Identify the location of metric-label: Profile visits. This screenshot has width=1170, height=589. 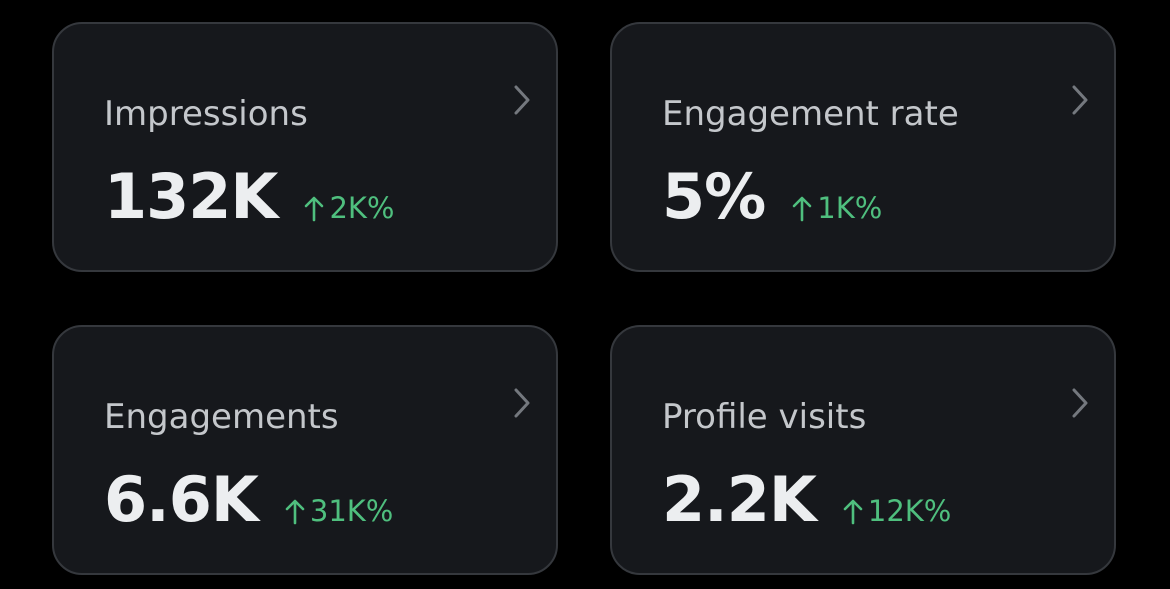
(764, 417).